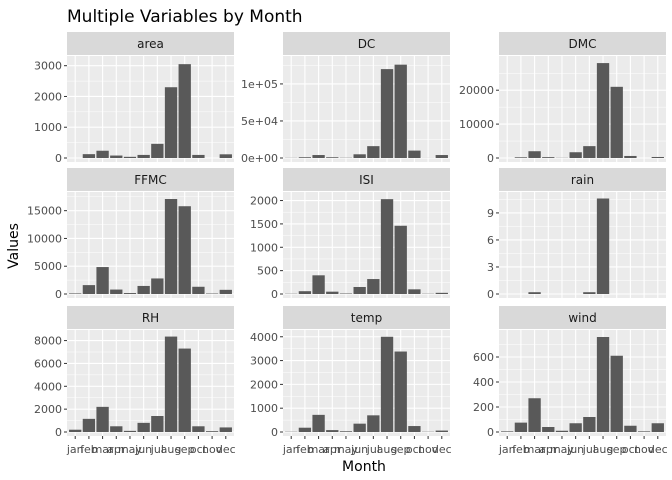  Describe the element at coordinates (521, 157) in the screenshot. I see `bar-dmc-feb` at that location.